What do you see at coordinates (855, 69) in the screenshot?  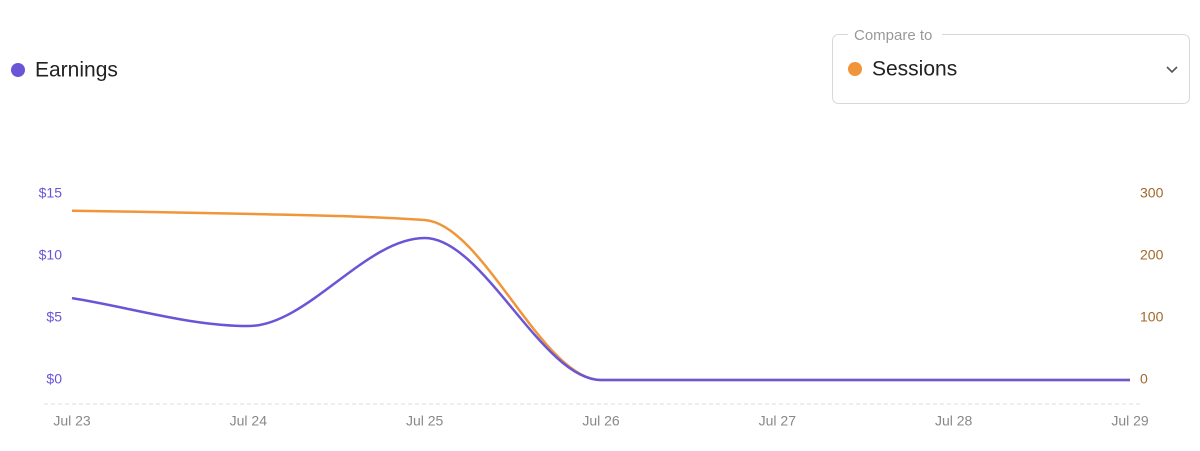 I see `compare-dot` at bounding box center [855, 69].